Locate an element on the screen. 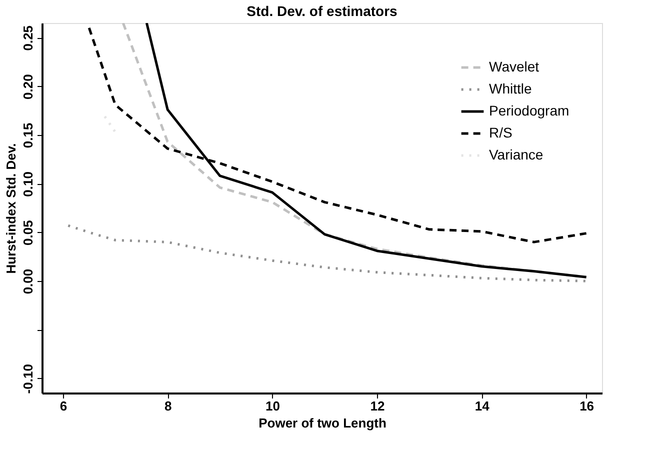 This screenshot has height=454, width=664. y-tick-label: 0.10 is located at coordinates (28, 184).